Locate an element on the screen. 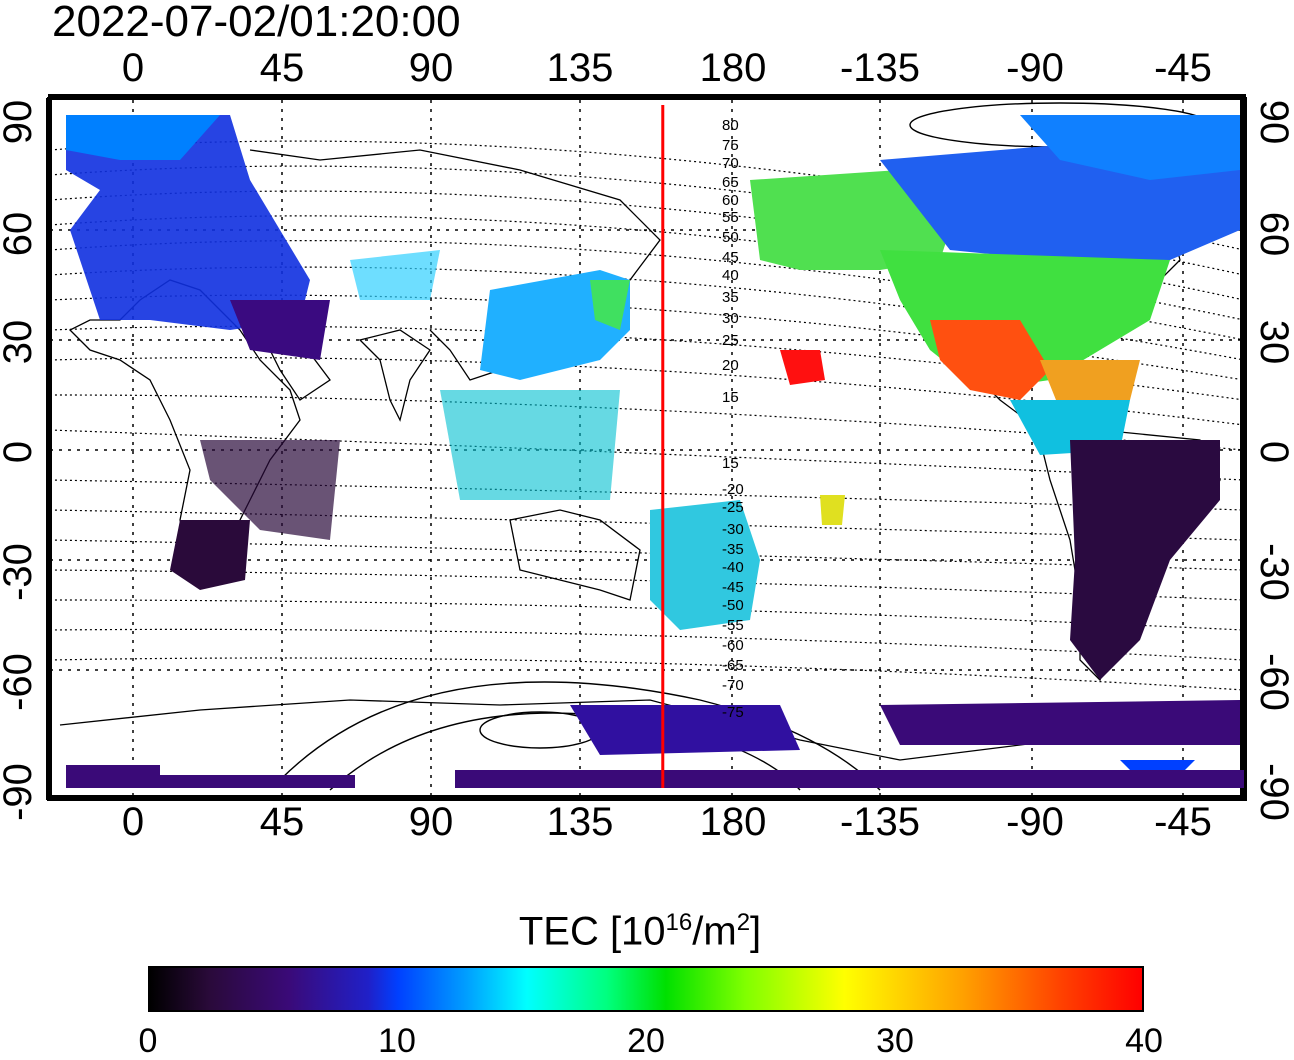  tec-patch-europe is located at coordinates (188, 222).